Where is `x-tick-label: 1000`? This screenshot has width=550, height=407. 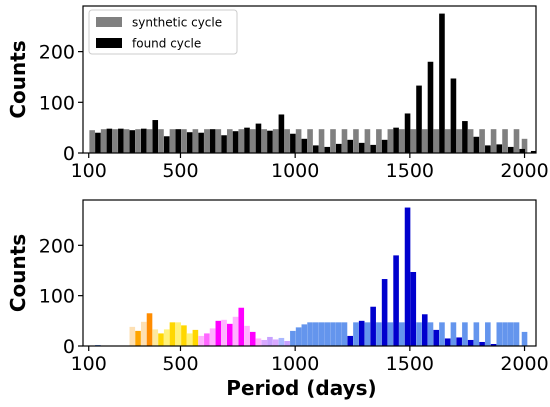 x-tick-label: 1000 is located at coordinates (295, 171).